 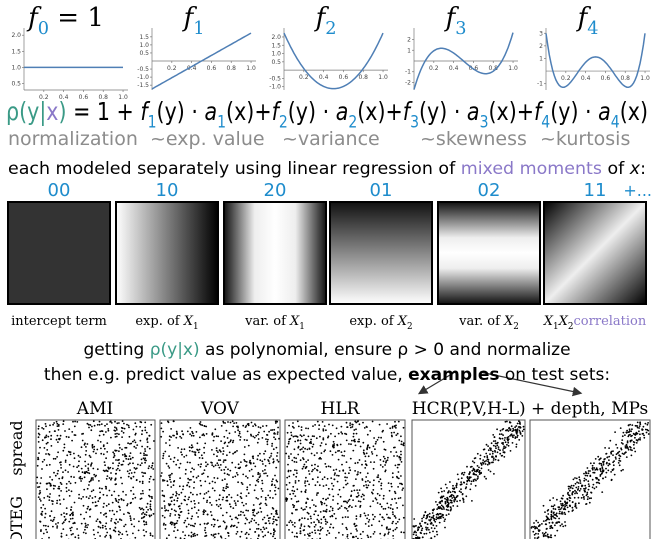 What do you see at coordinates (276, 45) in the screenshot?
I see `y-tick-label: 1.5` at bounding box center [276, 45].